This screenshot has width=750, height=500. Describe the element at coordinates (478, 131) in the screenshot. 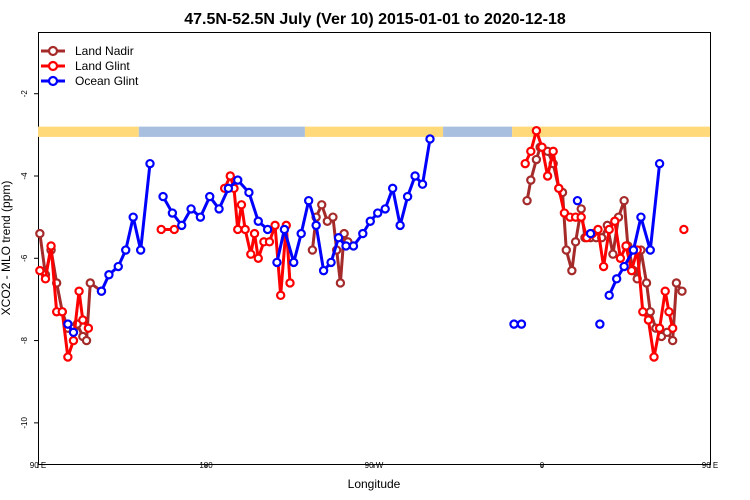

I see `surface-band-ocean` at that location.